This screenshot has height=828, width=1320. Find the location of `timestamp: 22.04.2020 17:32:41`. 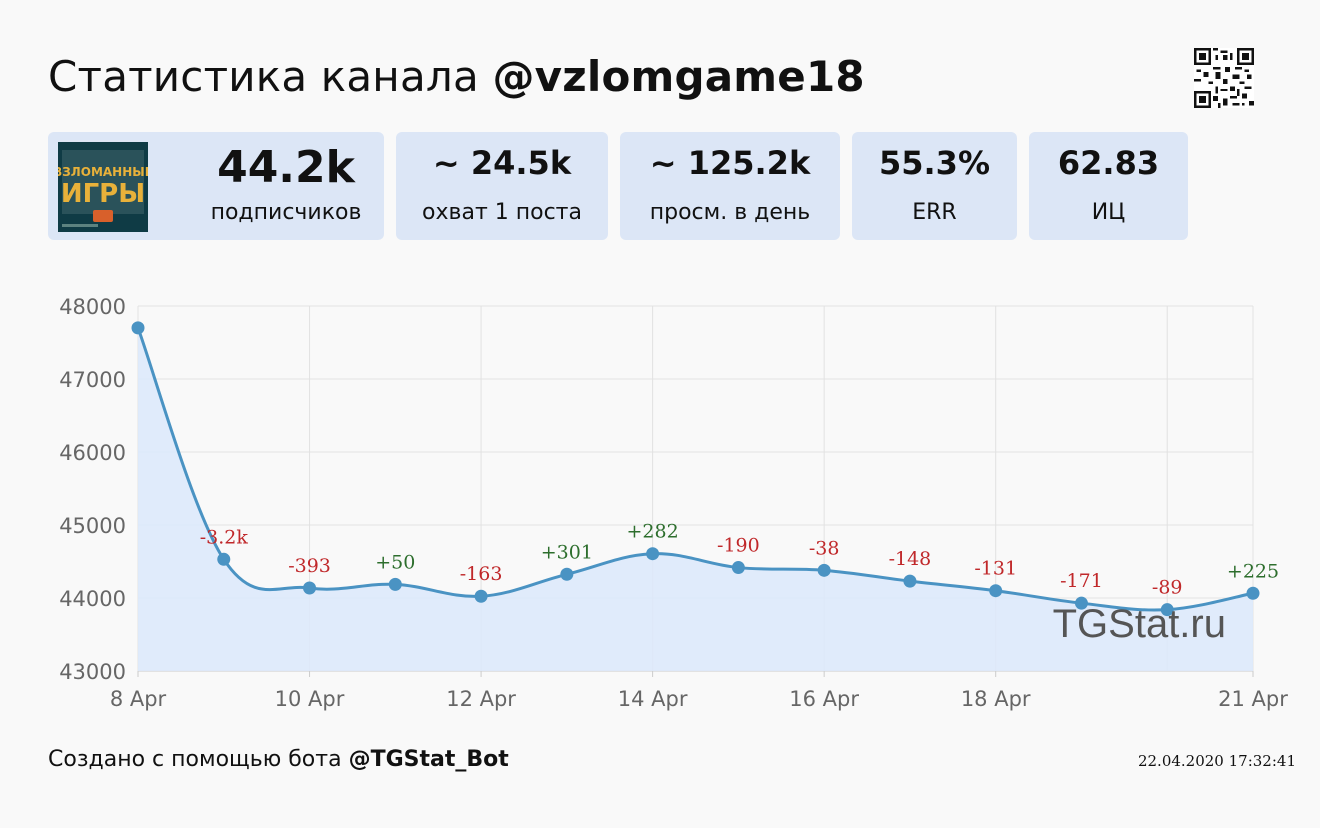

timestamp: 22.04.2020 17:32:41 is located at coordinates (1216, 761).